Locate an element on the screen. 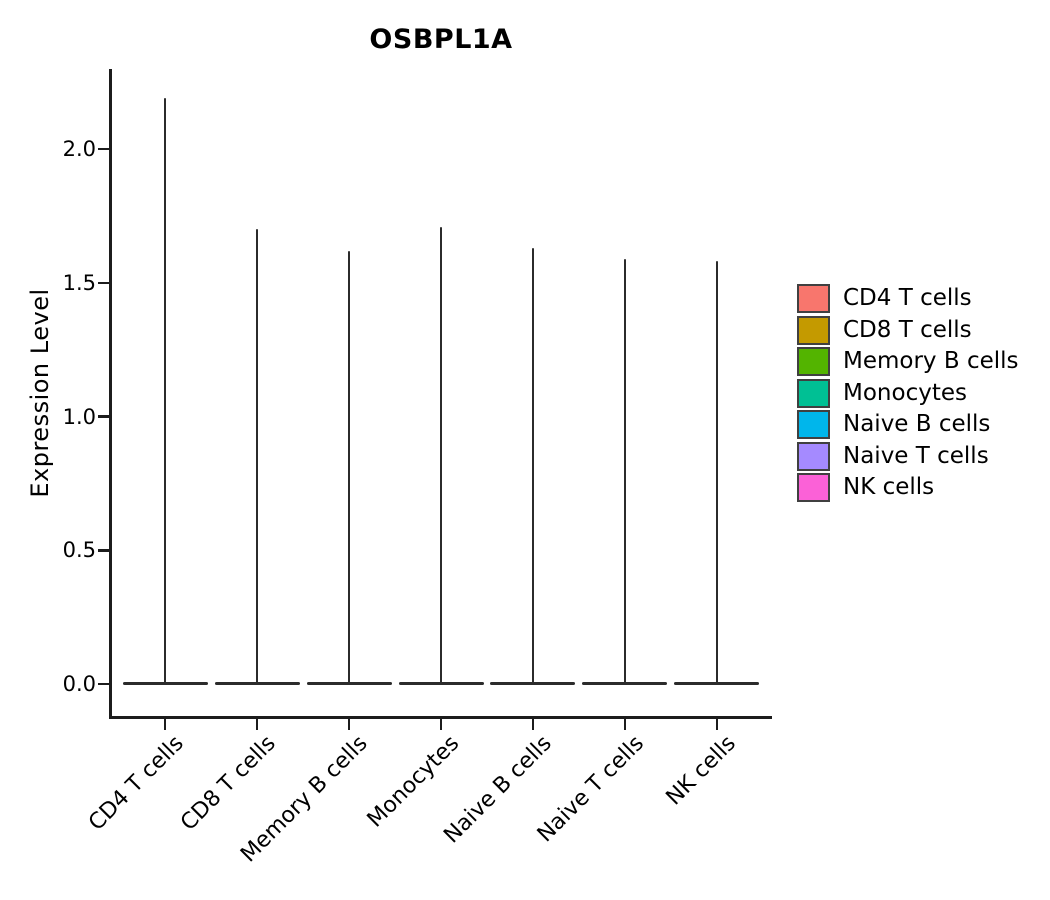 Image resolution: width=1050 pixels, height=900 pixels. y-axis-title: Expression Level is located at coordinates (40, 393).